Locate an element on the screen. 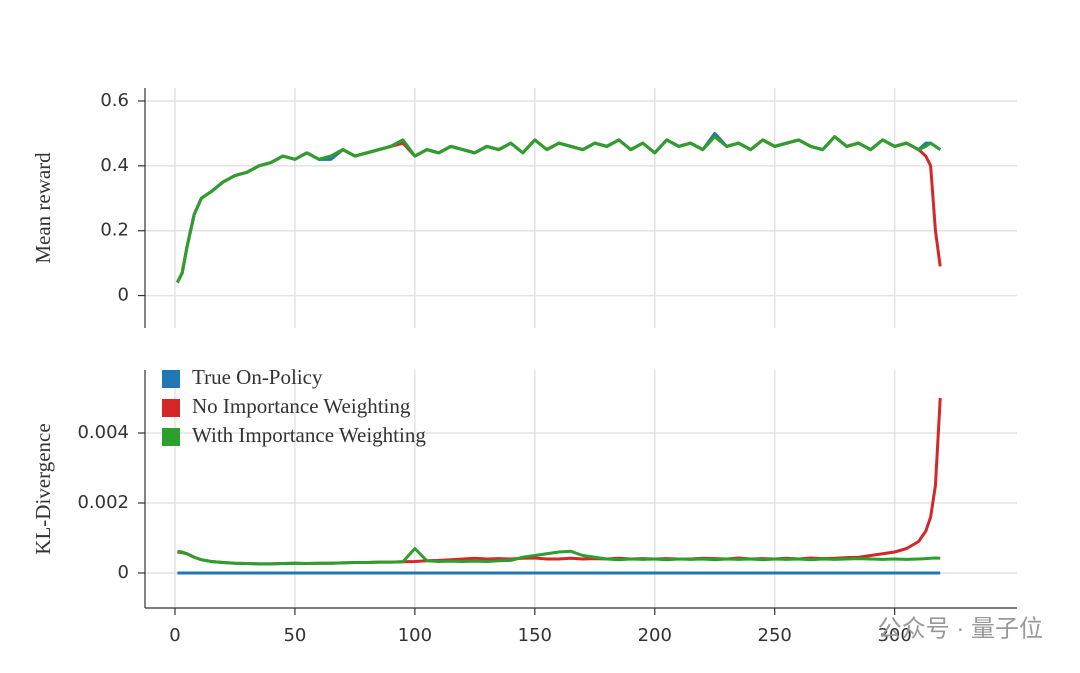  x-tick-label: 100 is located at coordinates (415, 635).